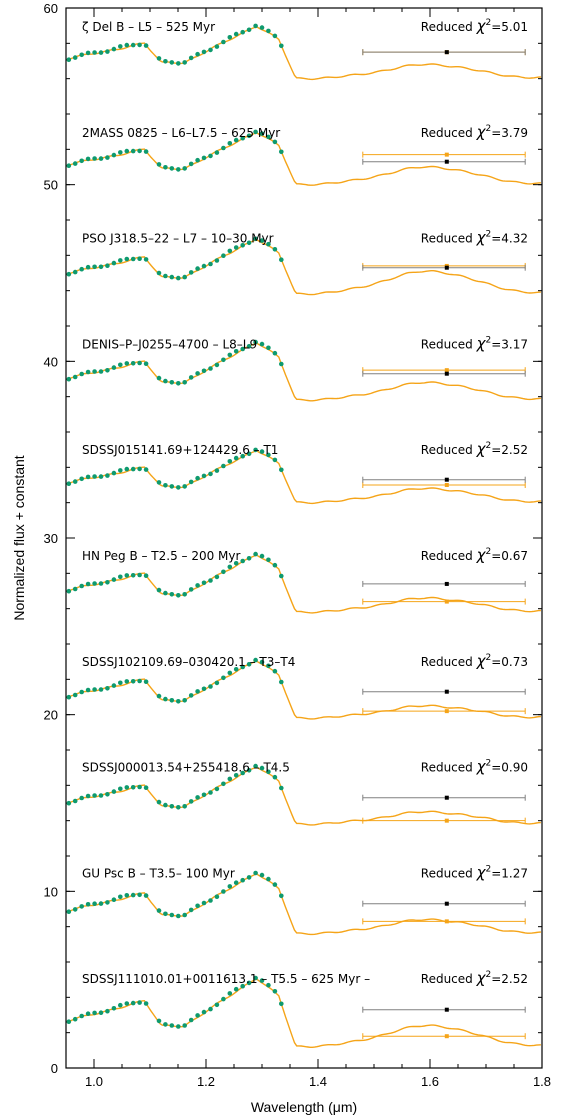 The height and width of the screenshot is (1120, 570). I want to click on y-tick-label: 10, so click(51, 891).